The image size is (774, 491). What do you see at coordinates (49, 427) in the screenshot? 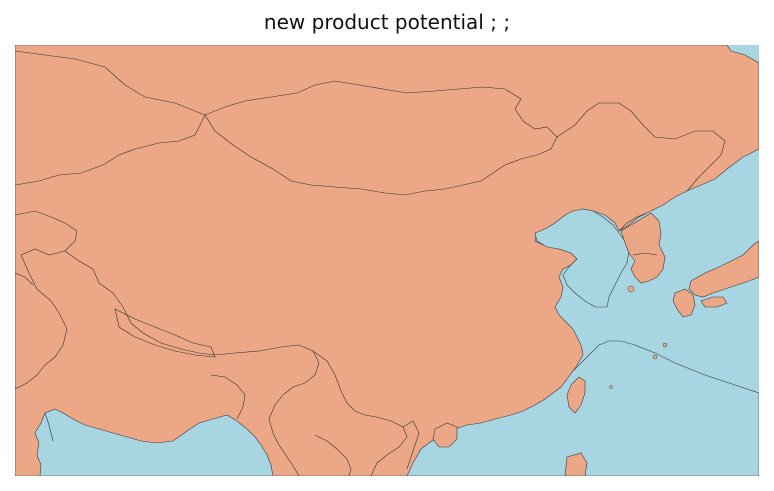
I see `border-sri-lanka-region` at bounding box center [49, 427].